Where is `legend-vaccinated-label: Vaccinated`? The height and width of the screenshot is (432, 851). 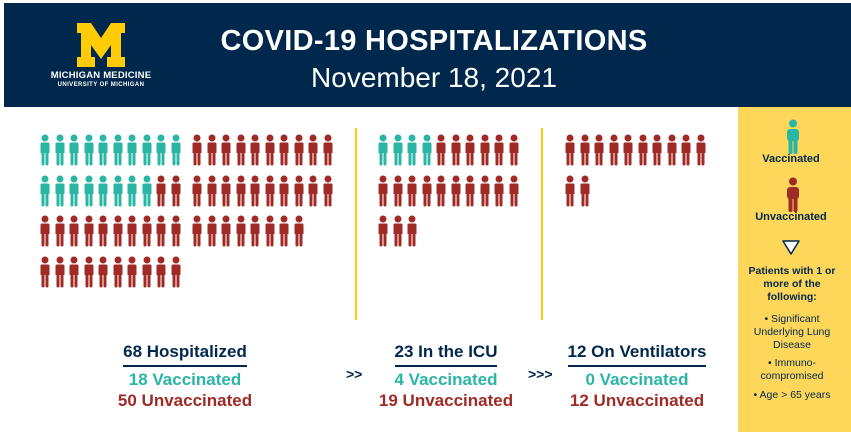
legend-vaccinated-label: Vaccinated is located at coordinates (791, 159).